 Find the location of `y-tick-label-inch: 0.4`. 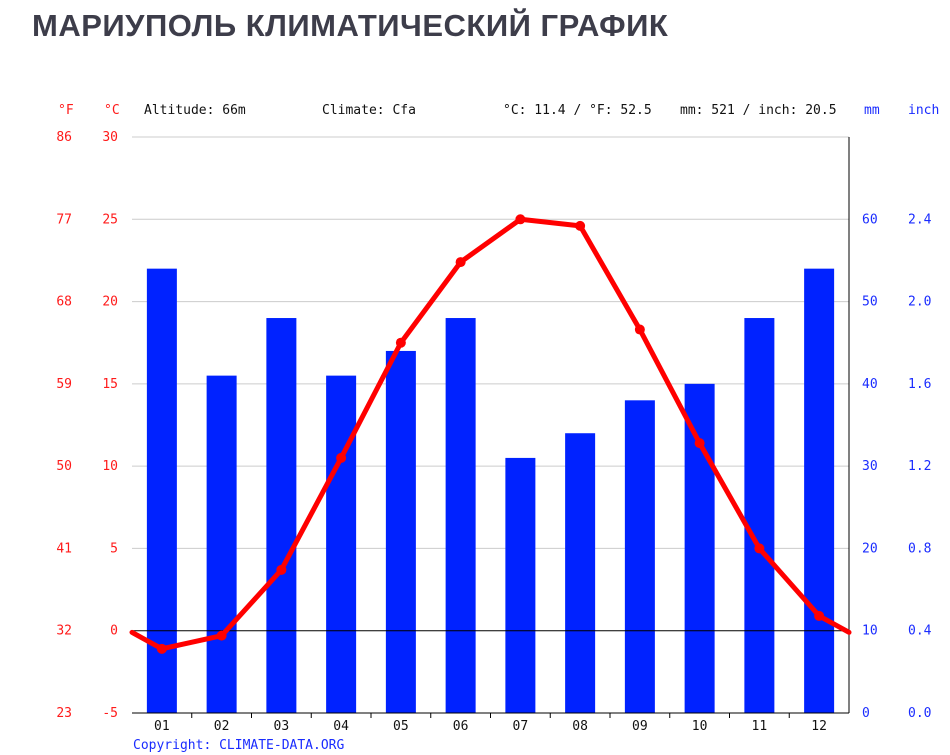

y-tick-label-inch: 0.4 is located at coordinates (920, 631).